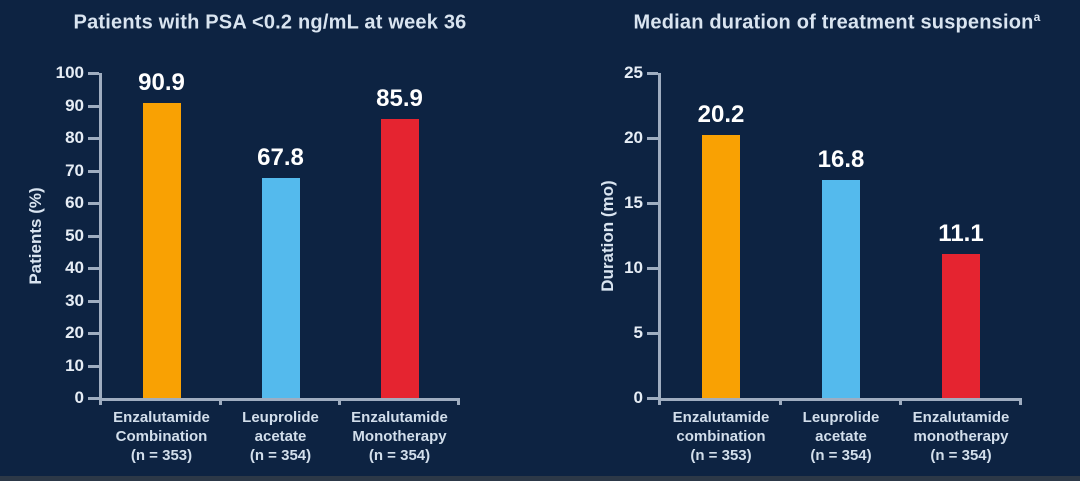 This screenshot has width=1080, height=481. I want to click on y-axis-tick-label: 80, so click(74, 137).